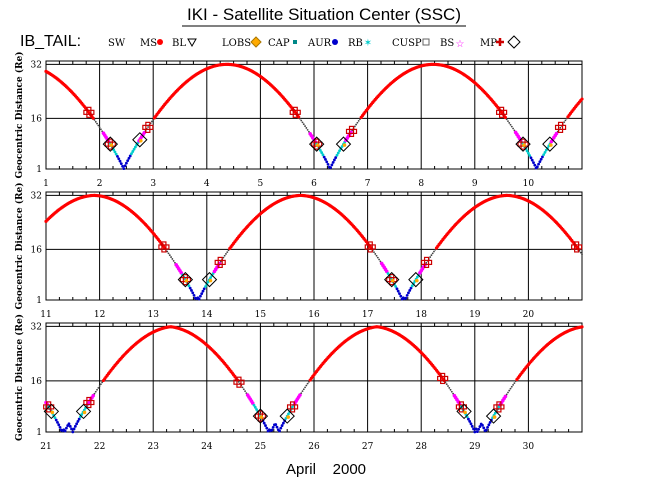 This screenshot has width=650, height=500. What do you see at coordinates (39, 170) in the screenshot?
I see `y-tick-label: 1` at bounding box center [39, 170].